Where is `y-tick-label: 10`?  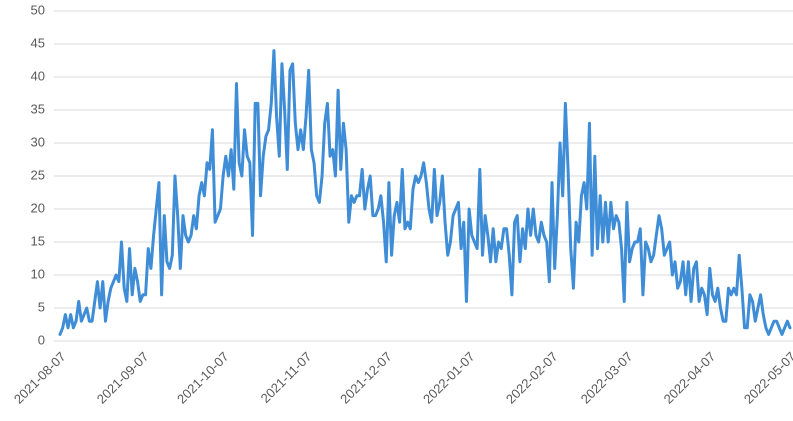
y-tick-label: 10 is located at coordinates (38, 273).